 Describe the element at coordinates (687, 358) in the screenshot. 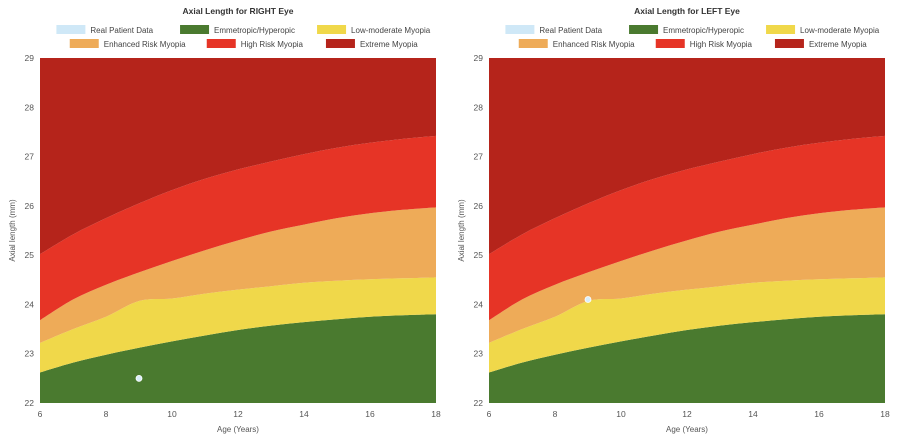

I see `band-emmetropic` at that location.